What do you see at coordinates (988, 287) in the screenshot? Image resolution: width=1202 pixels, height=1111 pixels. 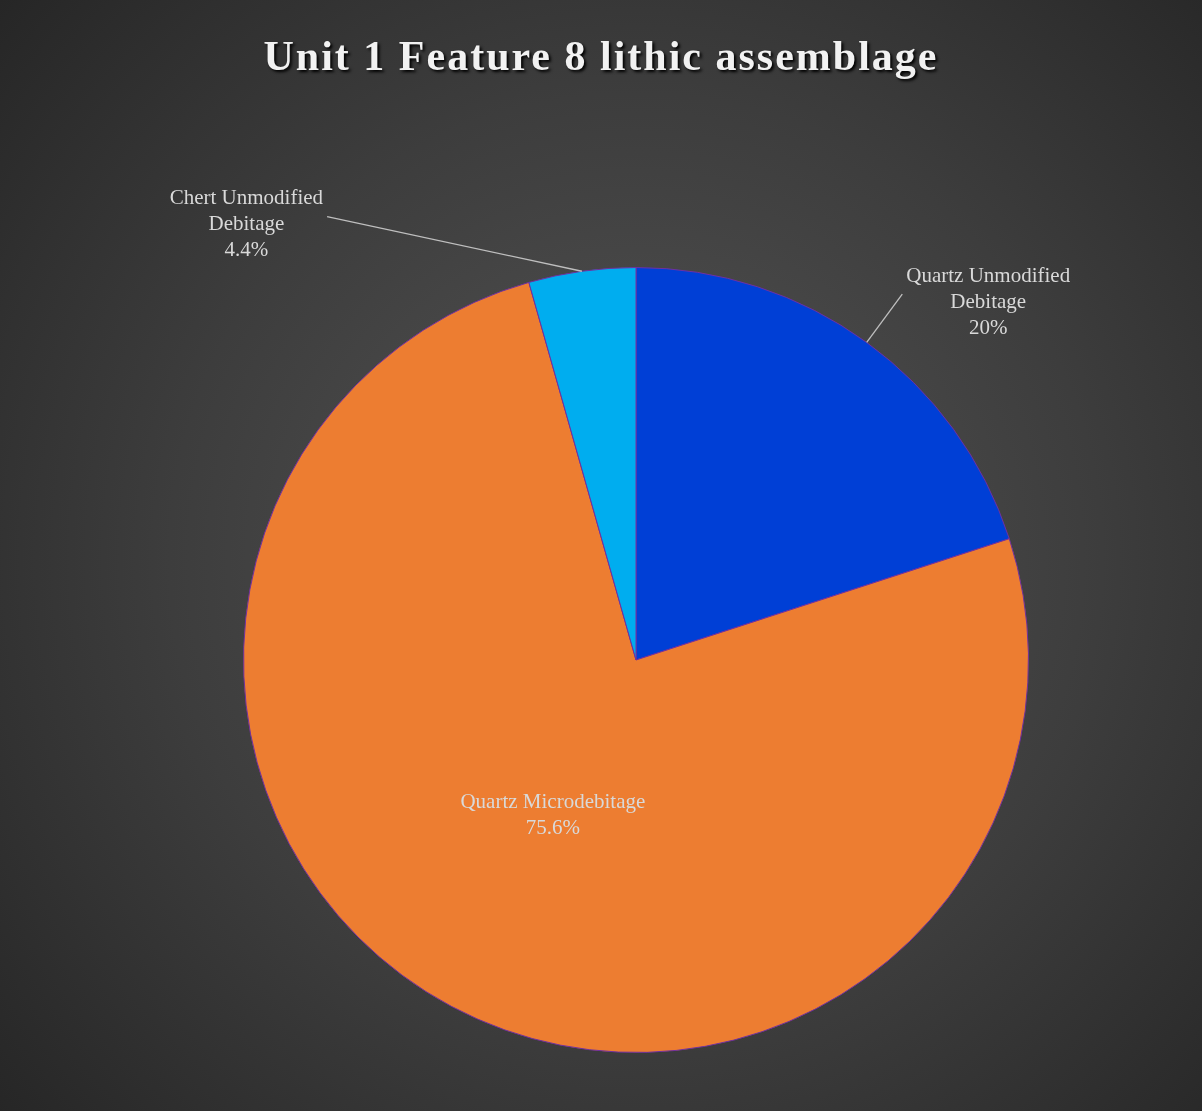 I see `slice-label: Quartz Unmodified Debitage` at bounding box center [988, 287].